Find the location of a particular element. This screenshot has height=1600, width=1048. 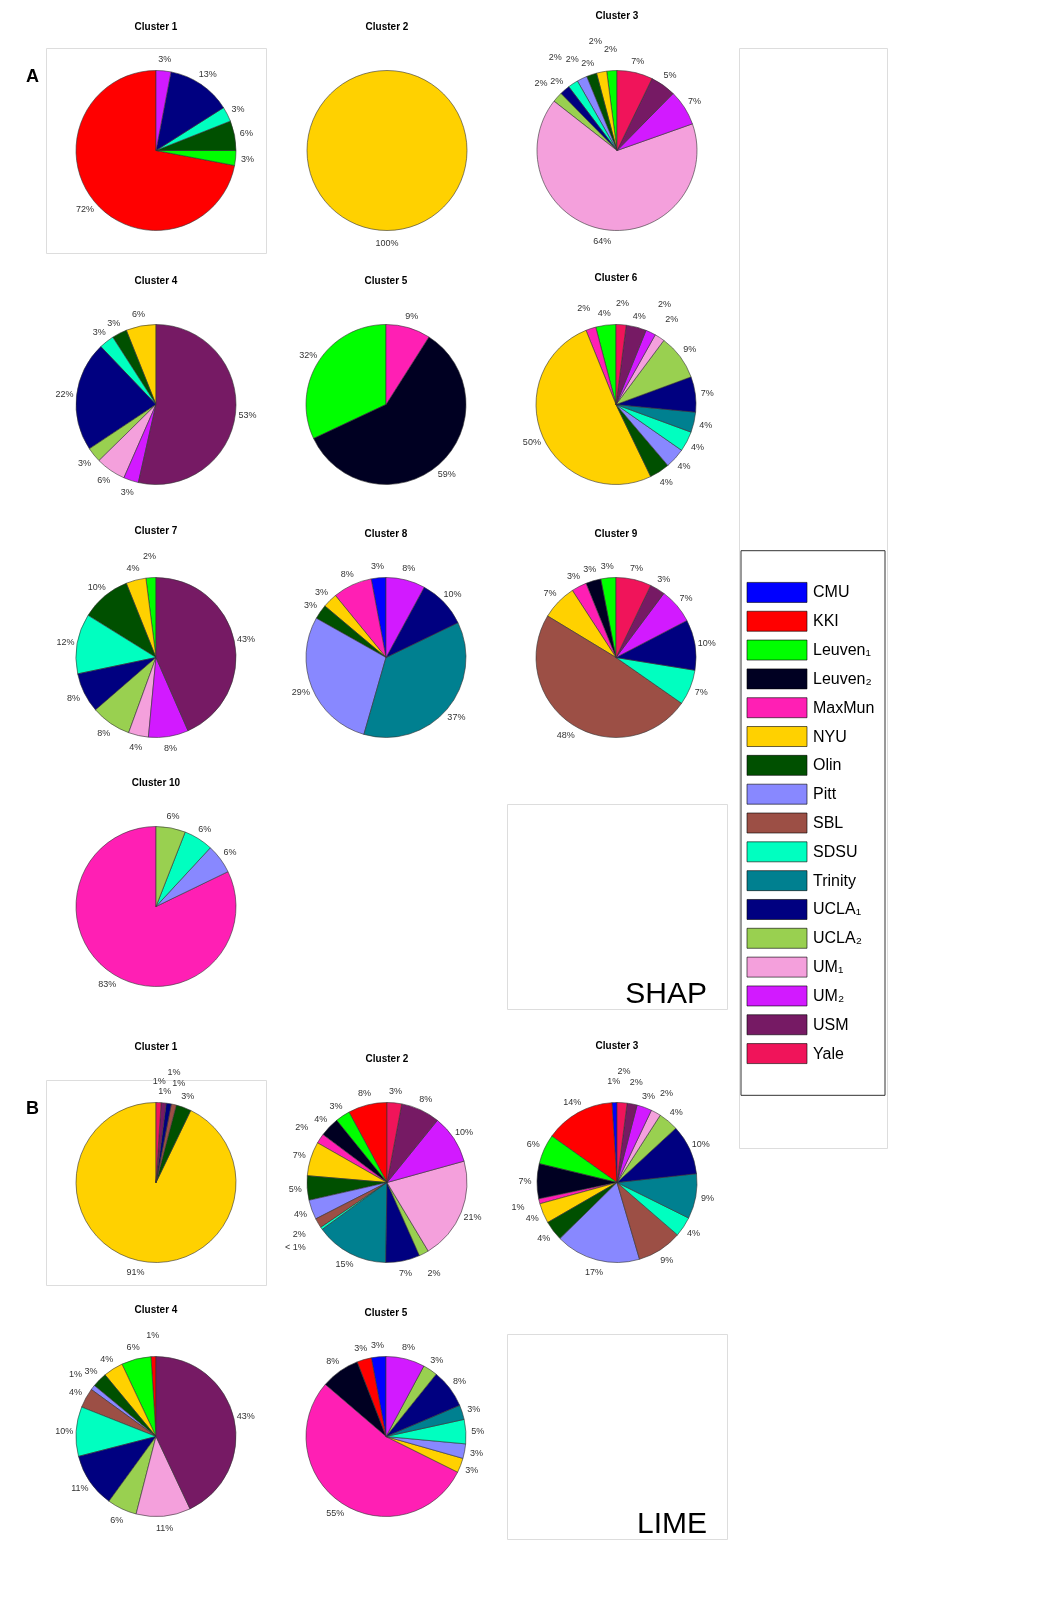

category-label: Leuven₁ is located at coordinates (842, 650).